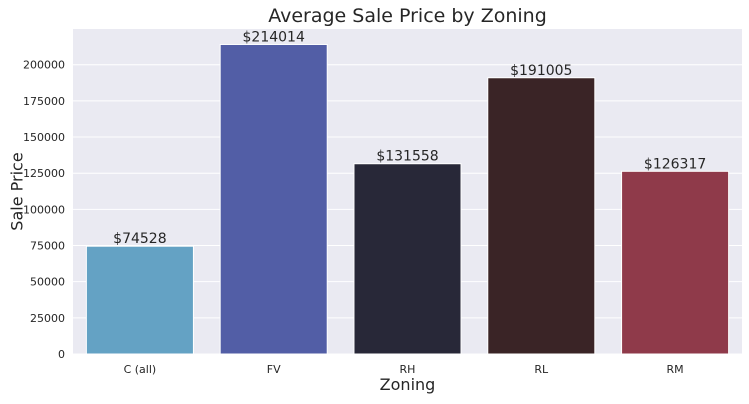 This screenshot has height=404, width=749. Describe the element at coordinates (47, 282) in the screenshot. I see `y-tick-label: 50000` at that location.